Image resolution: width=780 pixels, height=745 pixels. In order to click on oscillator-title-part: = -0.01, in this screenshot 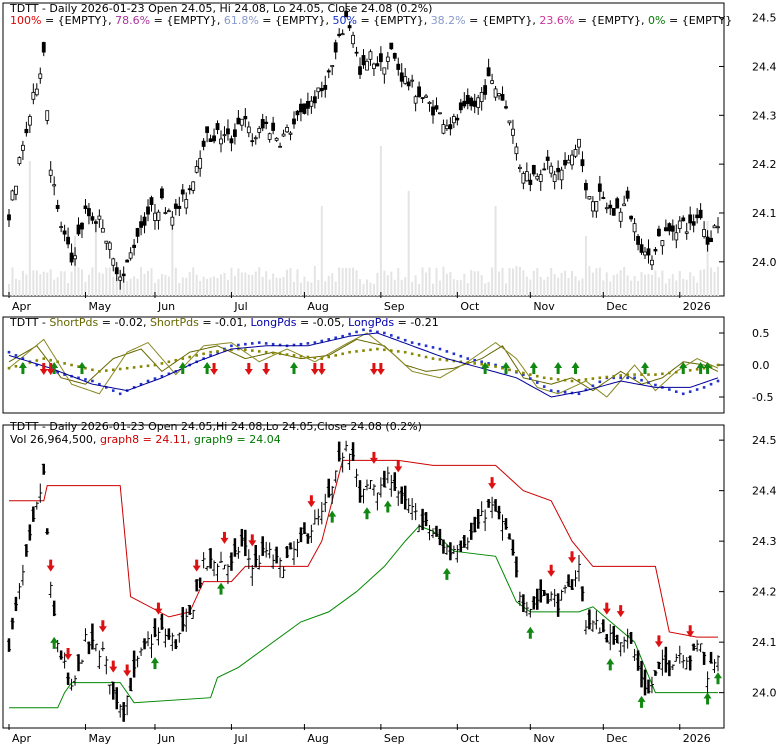, I will do `click(225, 322)`.